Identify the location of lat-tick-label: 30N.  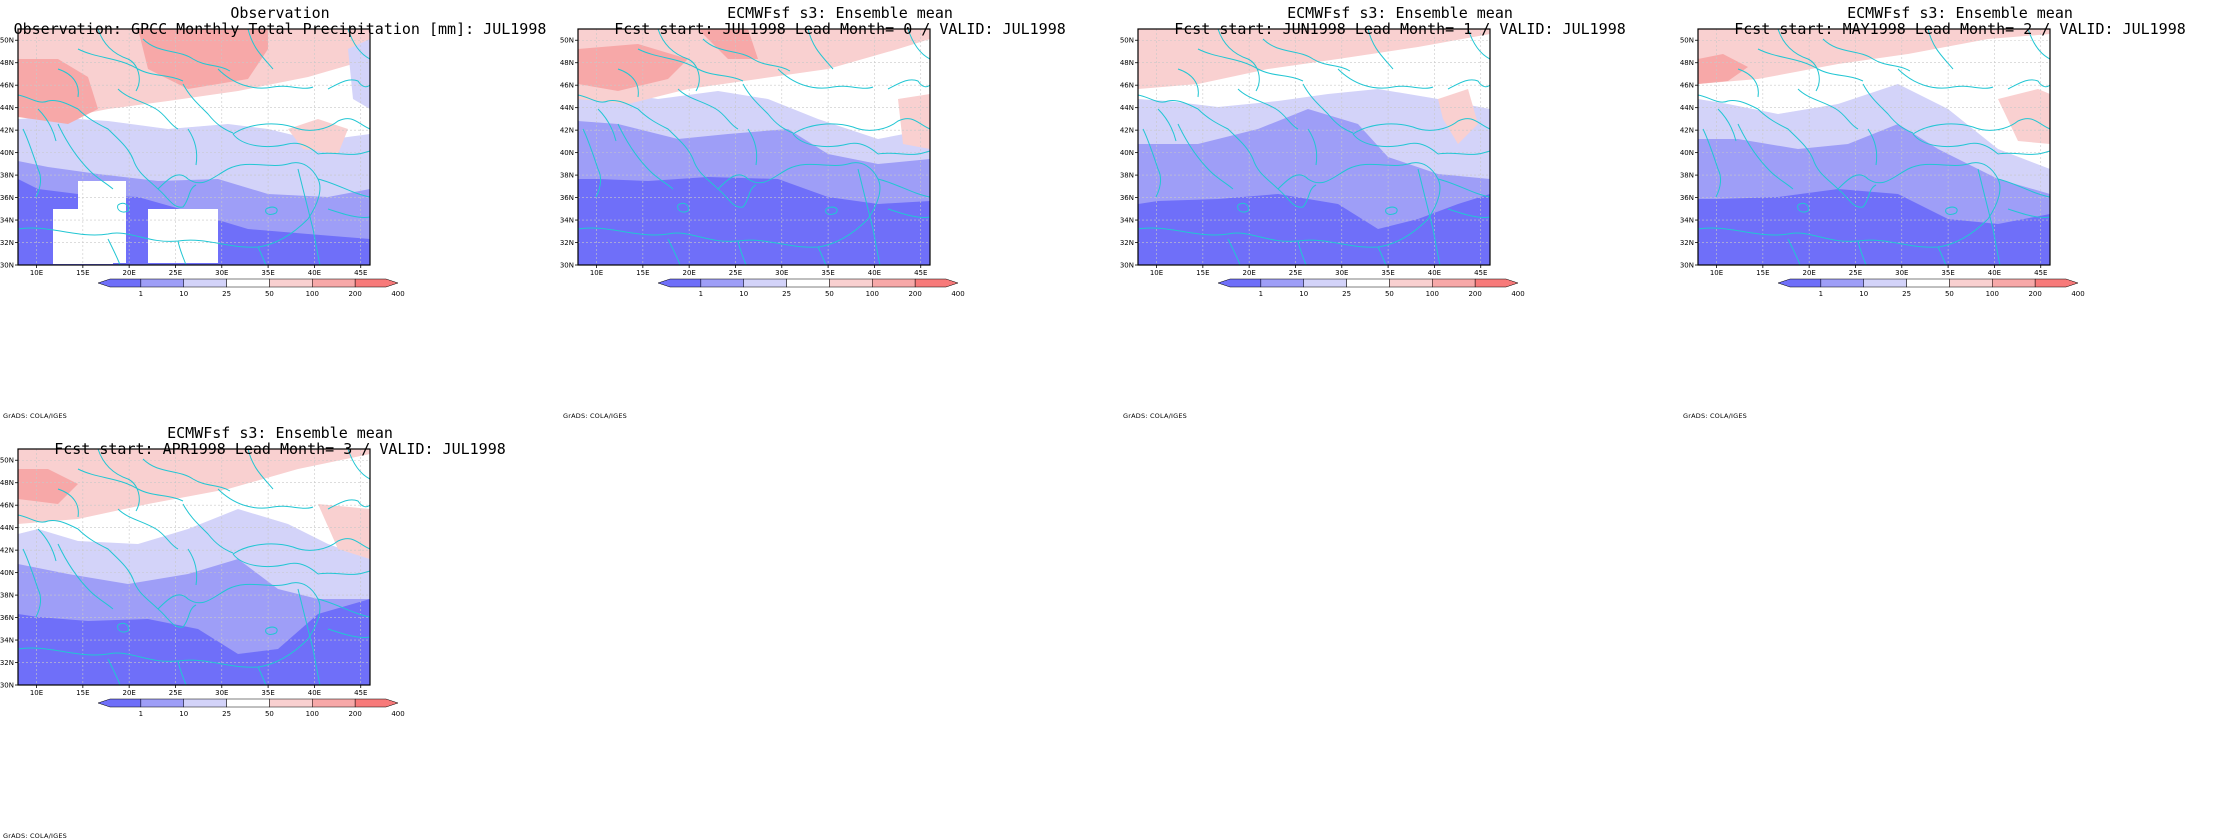
(567, 266).